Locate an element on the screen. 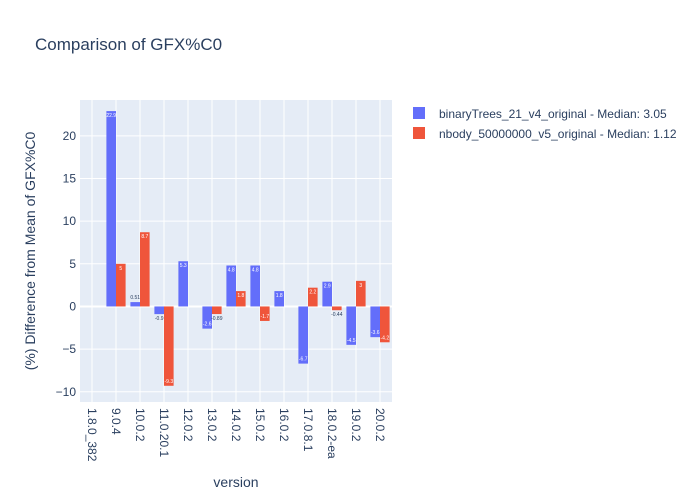 Image resolution: width=700 pixels, height=500 pixels. y-tick-label: 10 is located at coordinates (70, 221).